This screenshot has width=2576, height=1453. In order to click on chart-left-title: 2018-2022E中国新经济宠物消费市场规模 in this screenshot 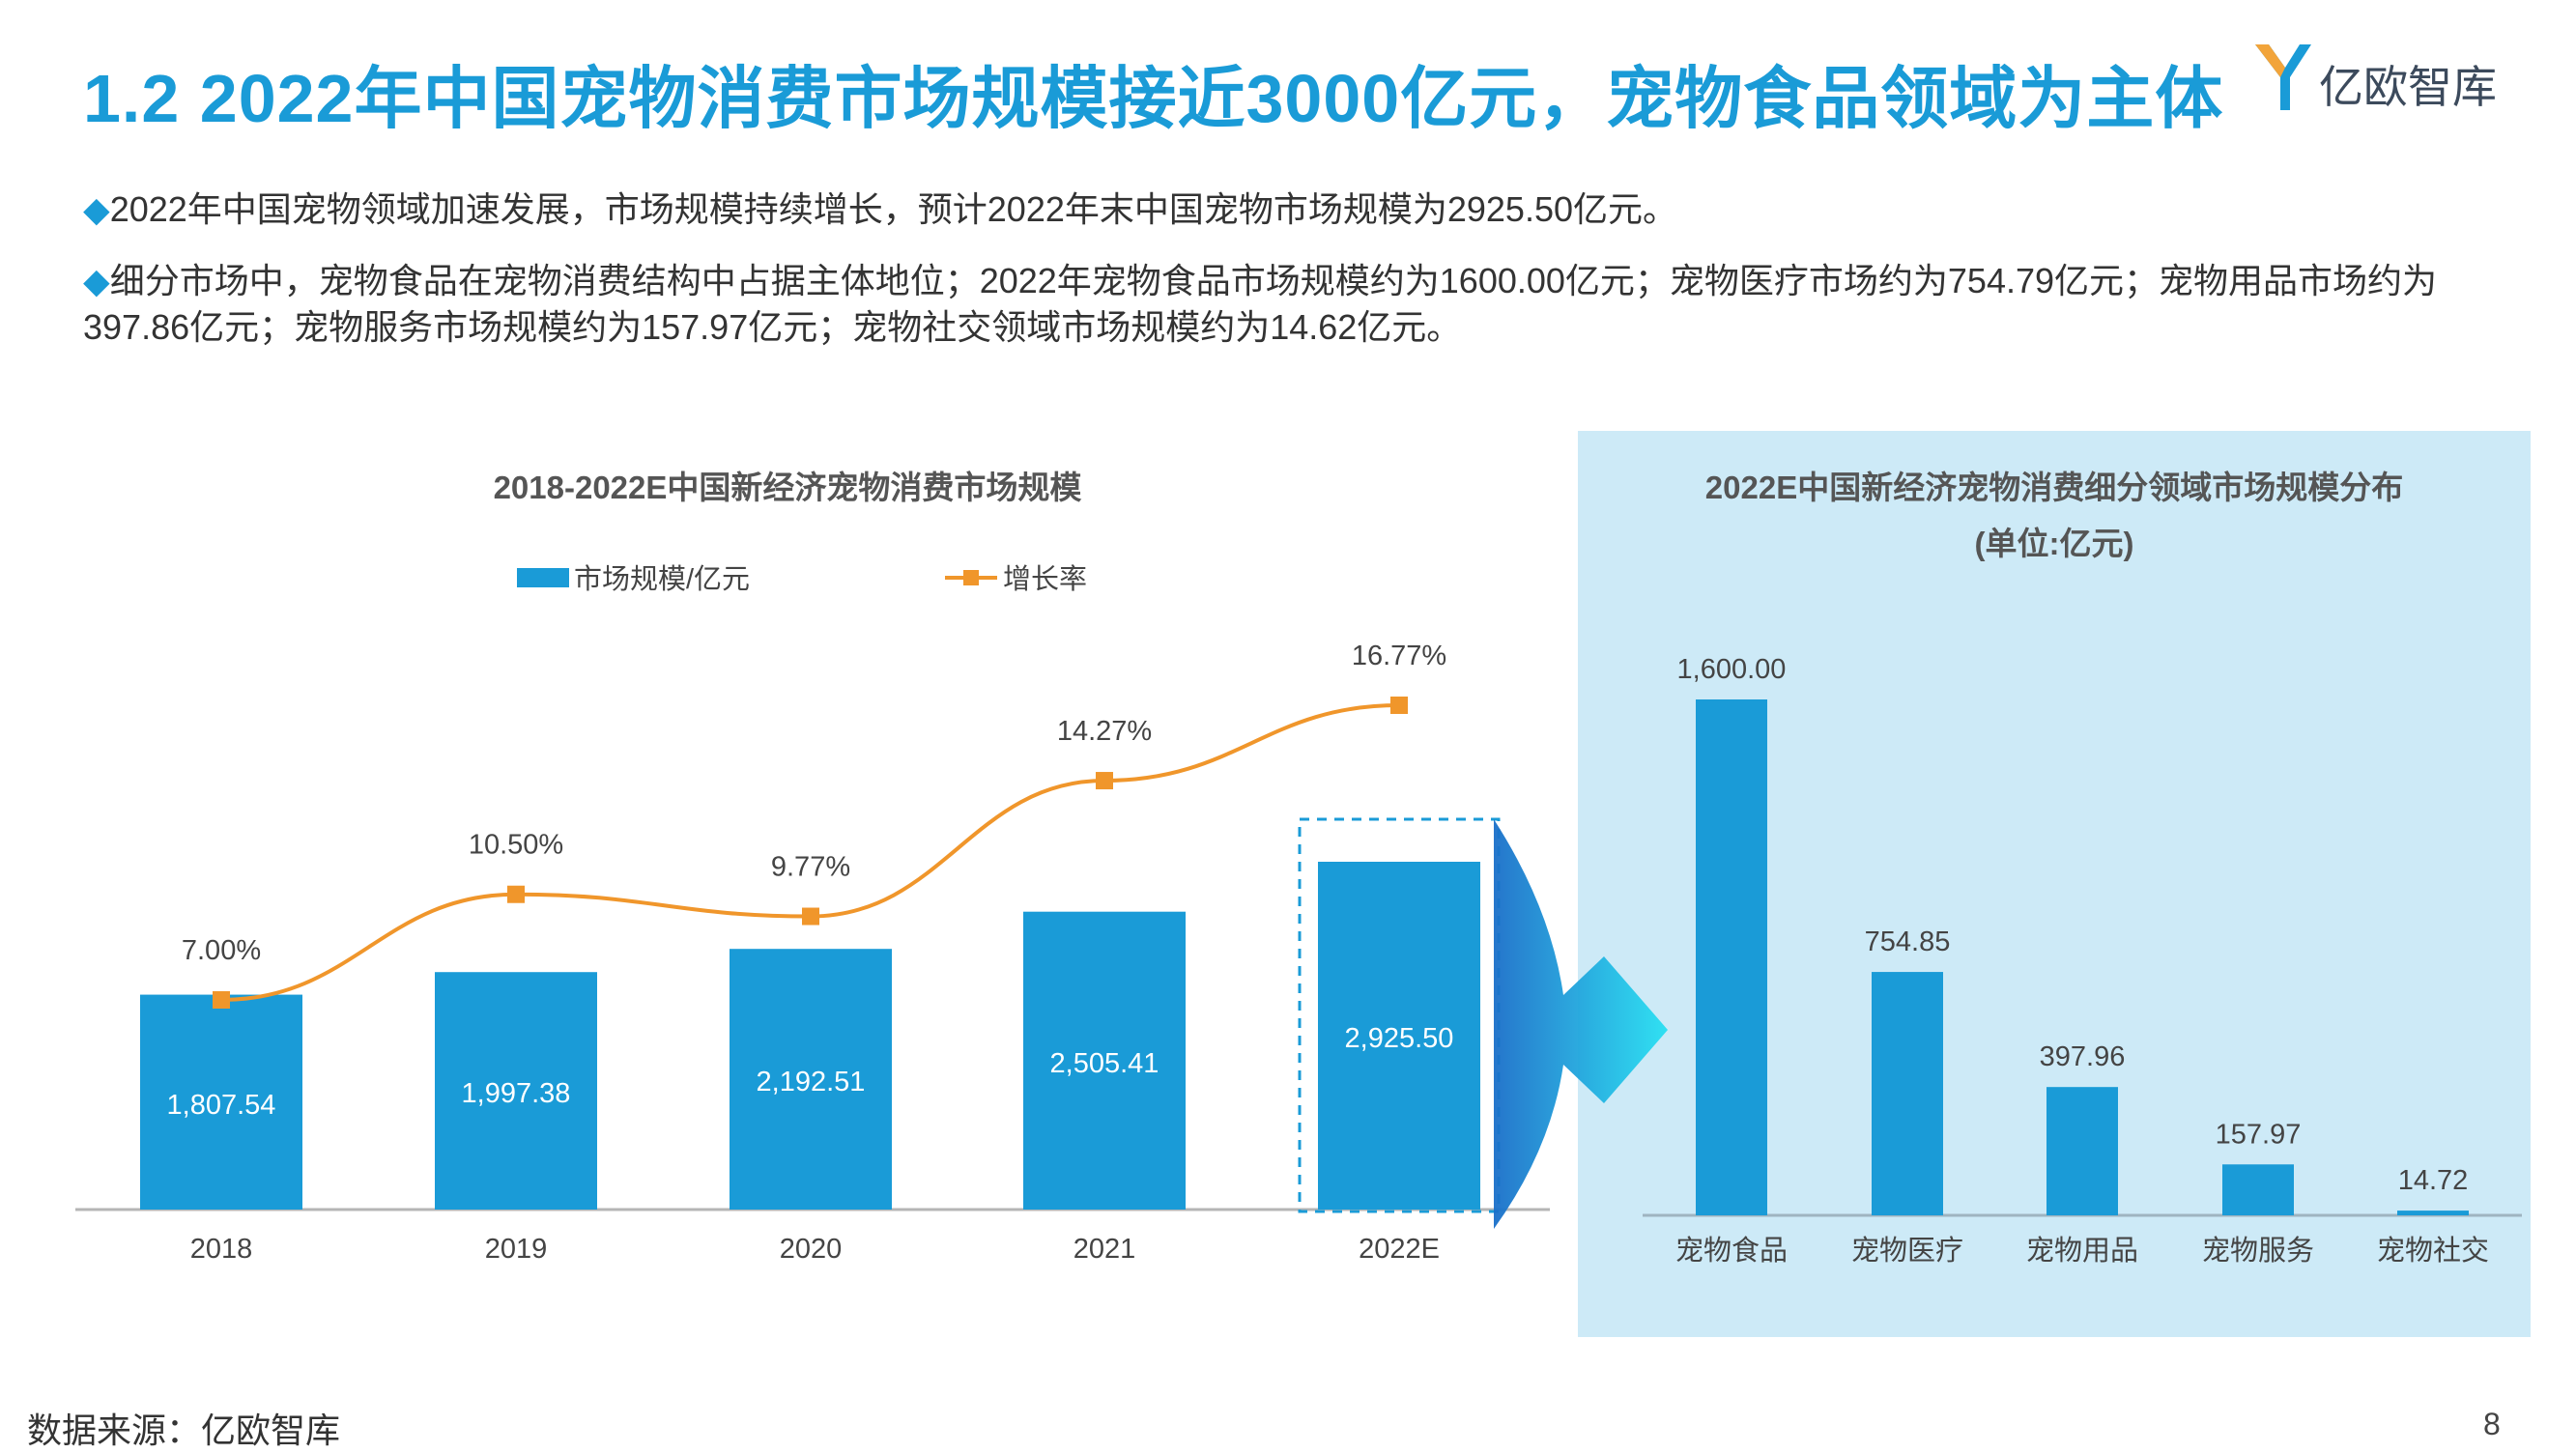, I will do `click(788, 488)`.